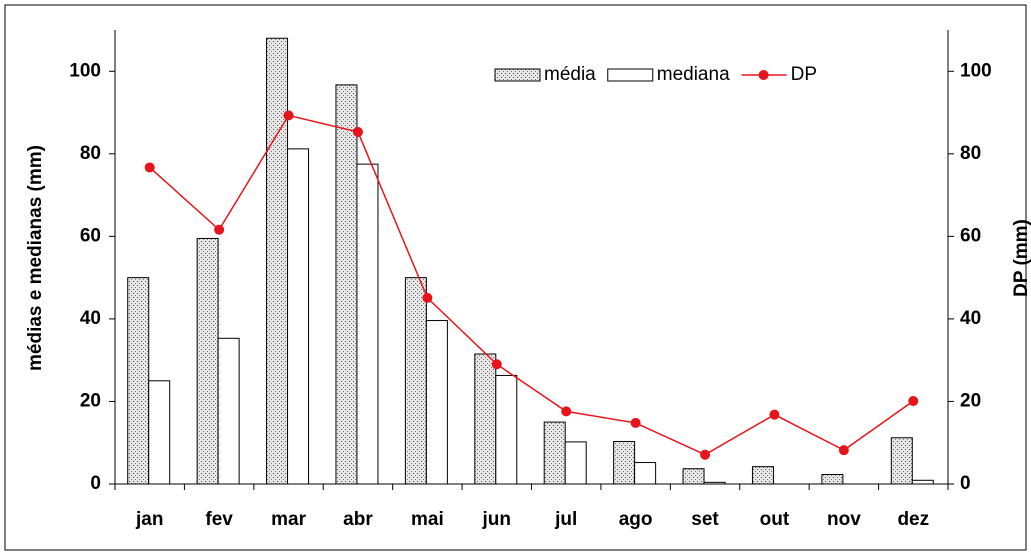 The height and width of the screenshot is (556, 1031). What do you see at coordinates (219, 519) in the screenshot?
I see `x-tick-label: fev` at bounding box center [219, 519].